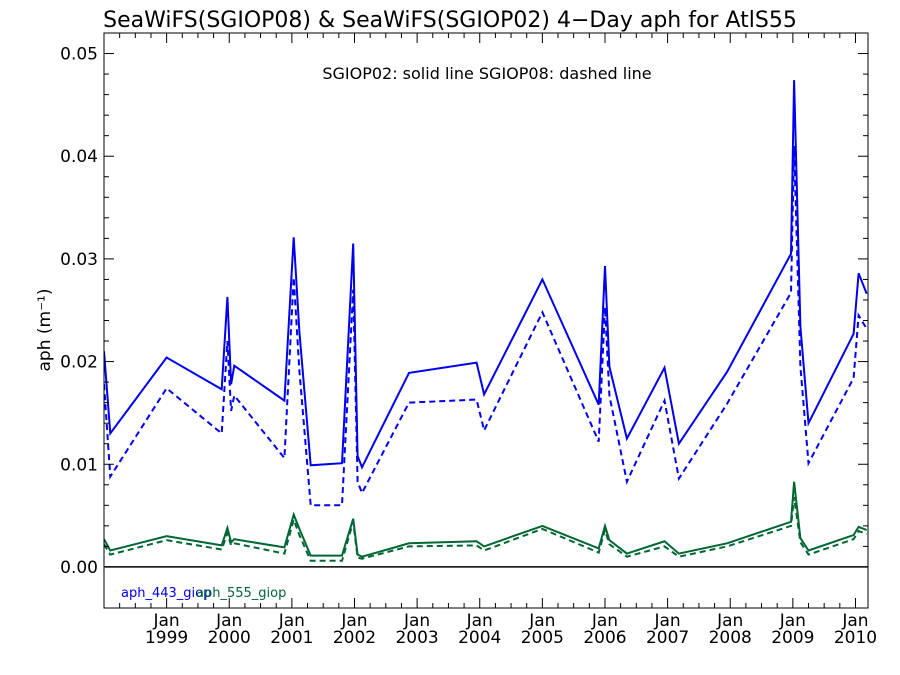  I want to click on x-tick-year-label: 2009, so click(792, 638).